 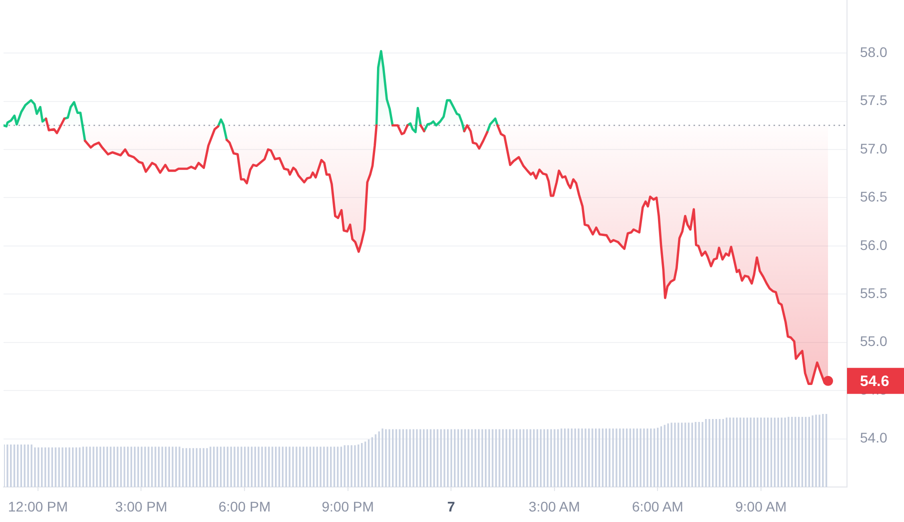 I want to click on y-tick-label: 56.5, so click(x=874, y=196).